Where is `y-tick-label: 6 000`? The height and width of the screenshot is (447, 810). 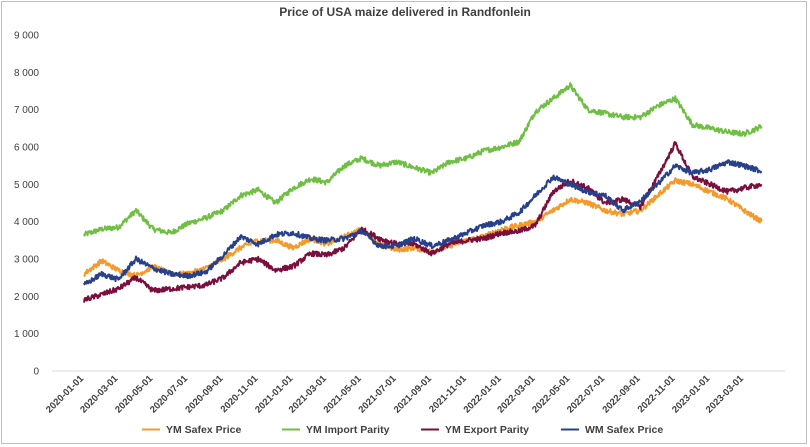 y-tick-label: 6 000 is located at coordinates (26, 148).